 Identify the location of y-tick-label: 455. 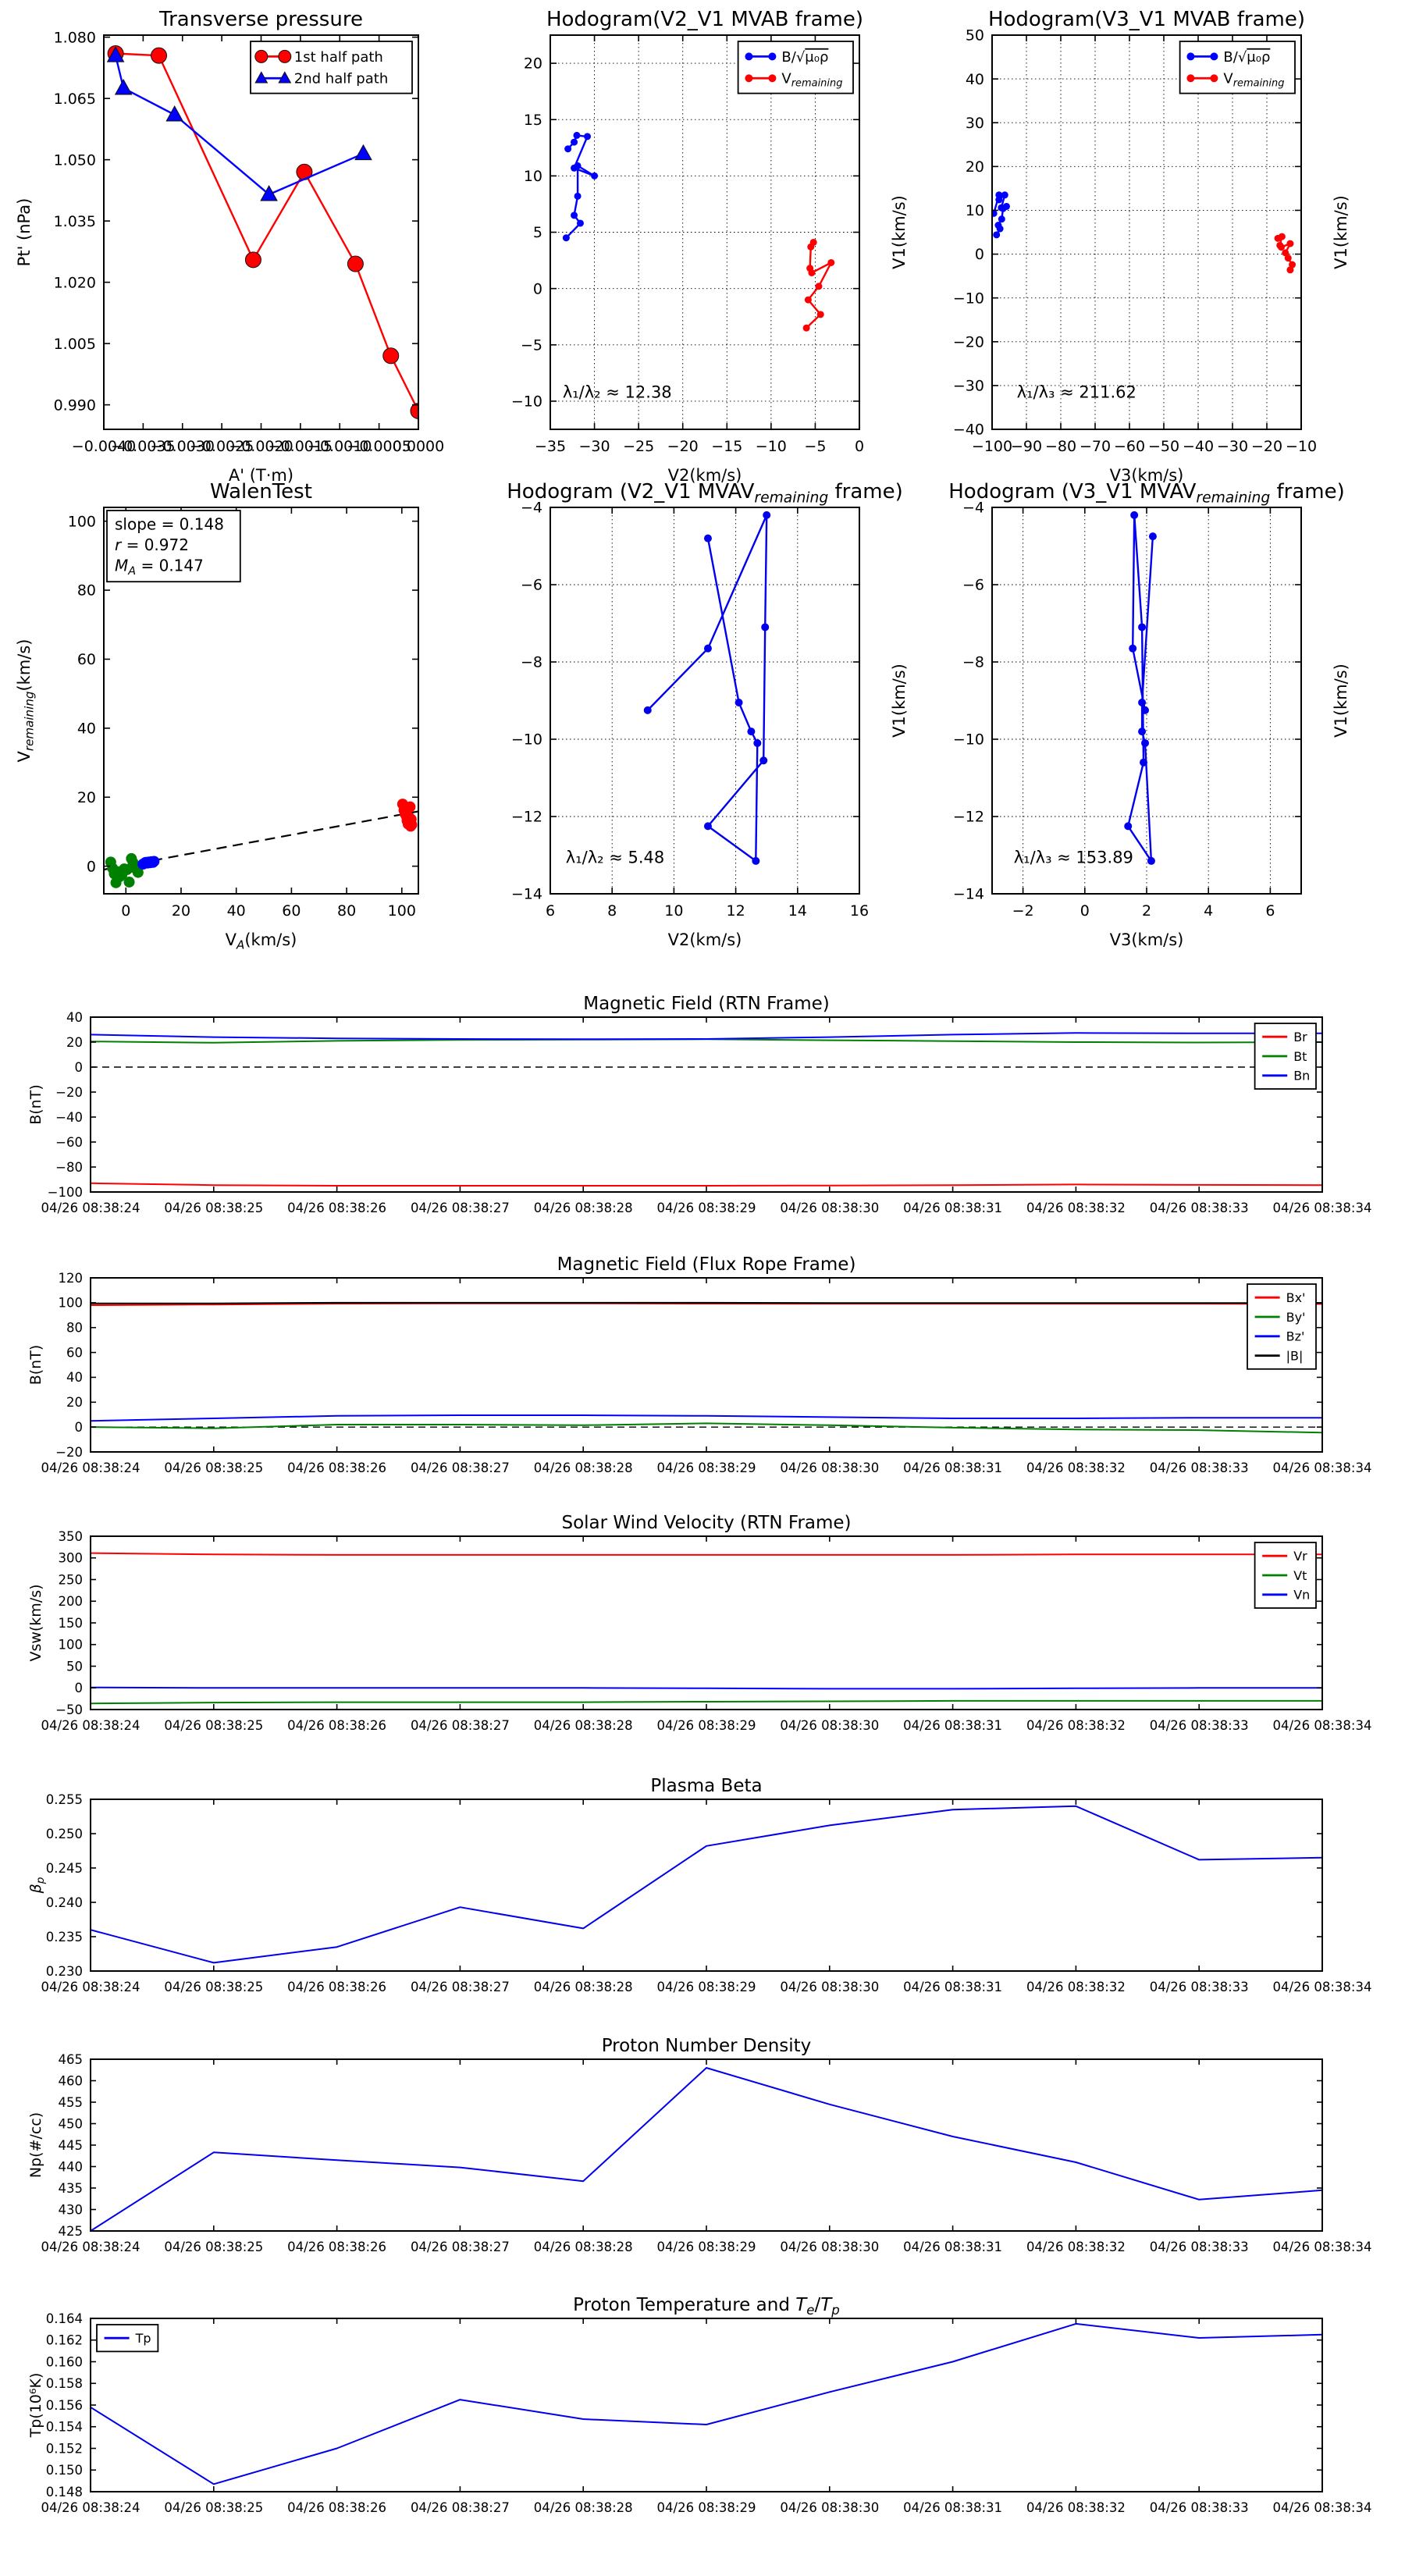
(72, 2102).